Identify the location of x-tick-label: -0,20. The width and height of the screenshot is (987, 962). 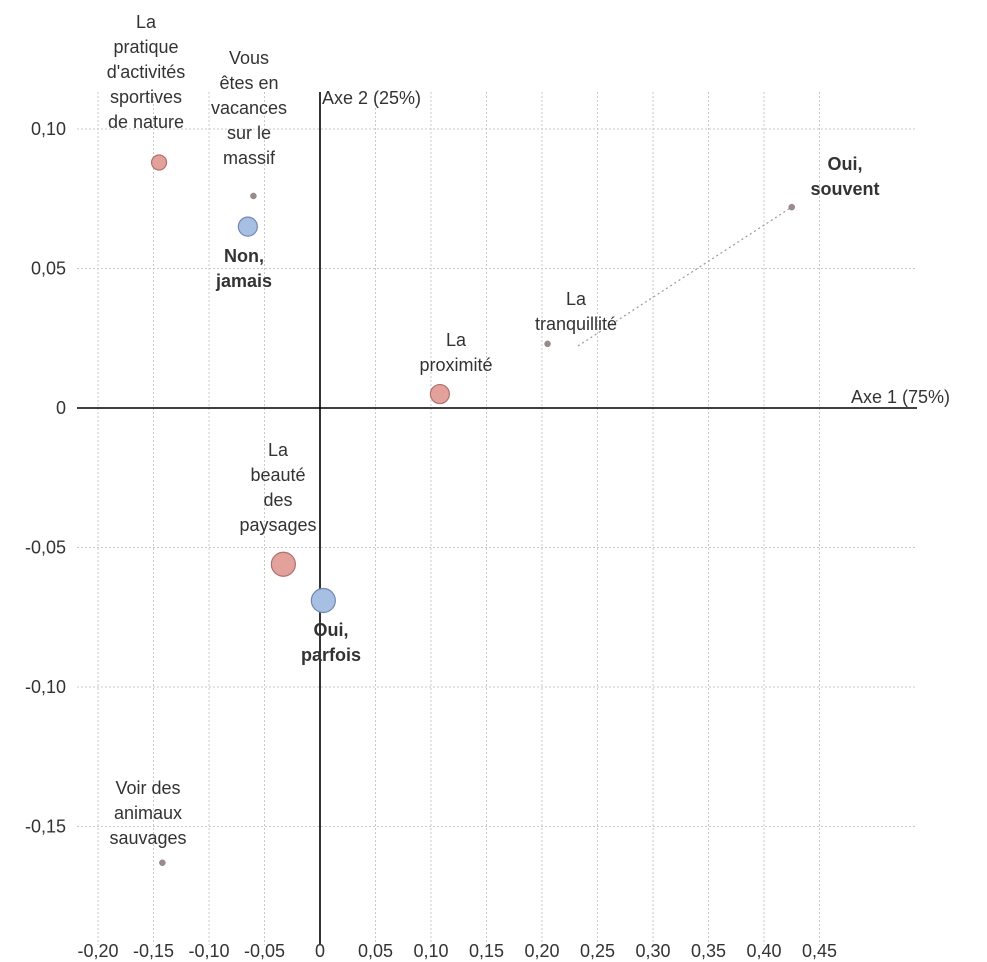
(97, 951).